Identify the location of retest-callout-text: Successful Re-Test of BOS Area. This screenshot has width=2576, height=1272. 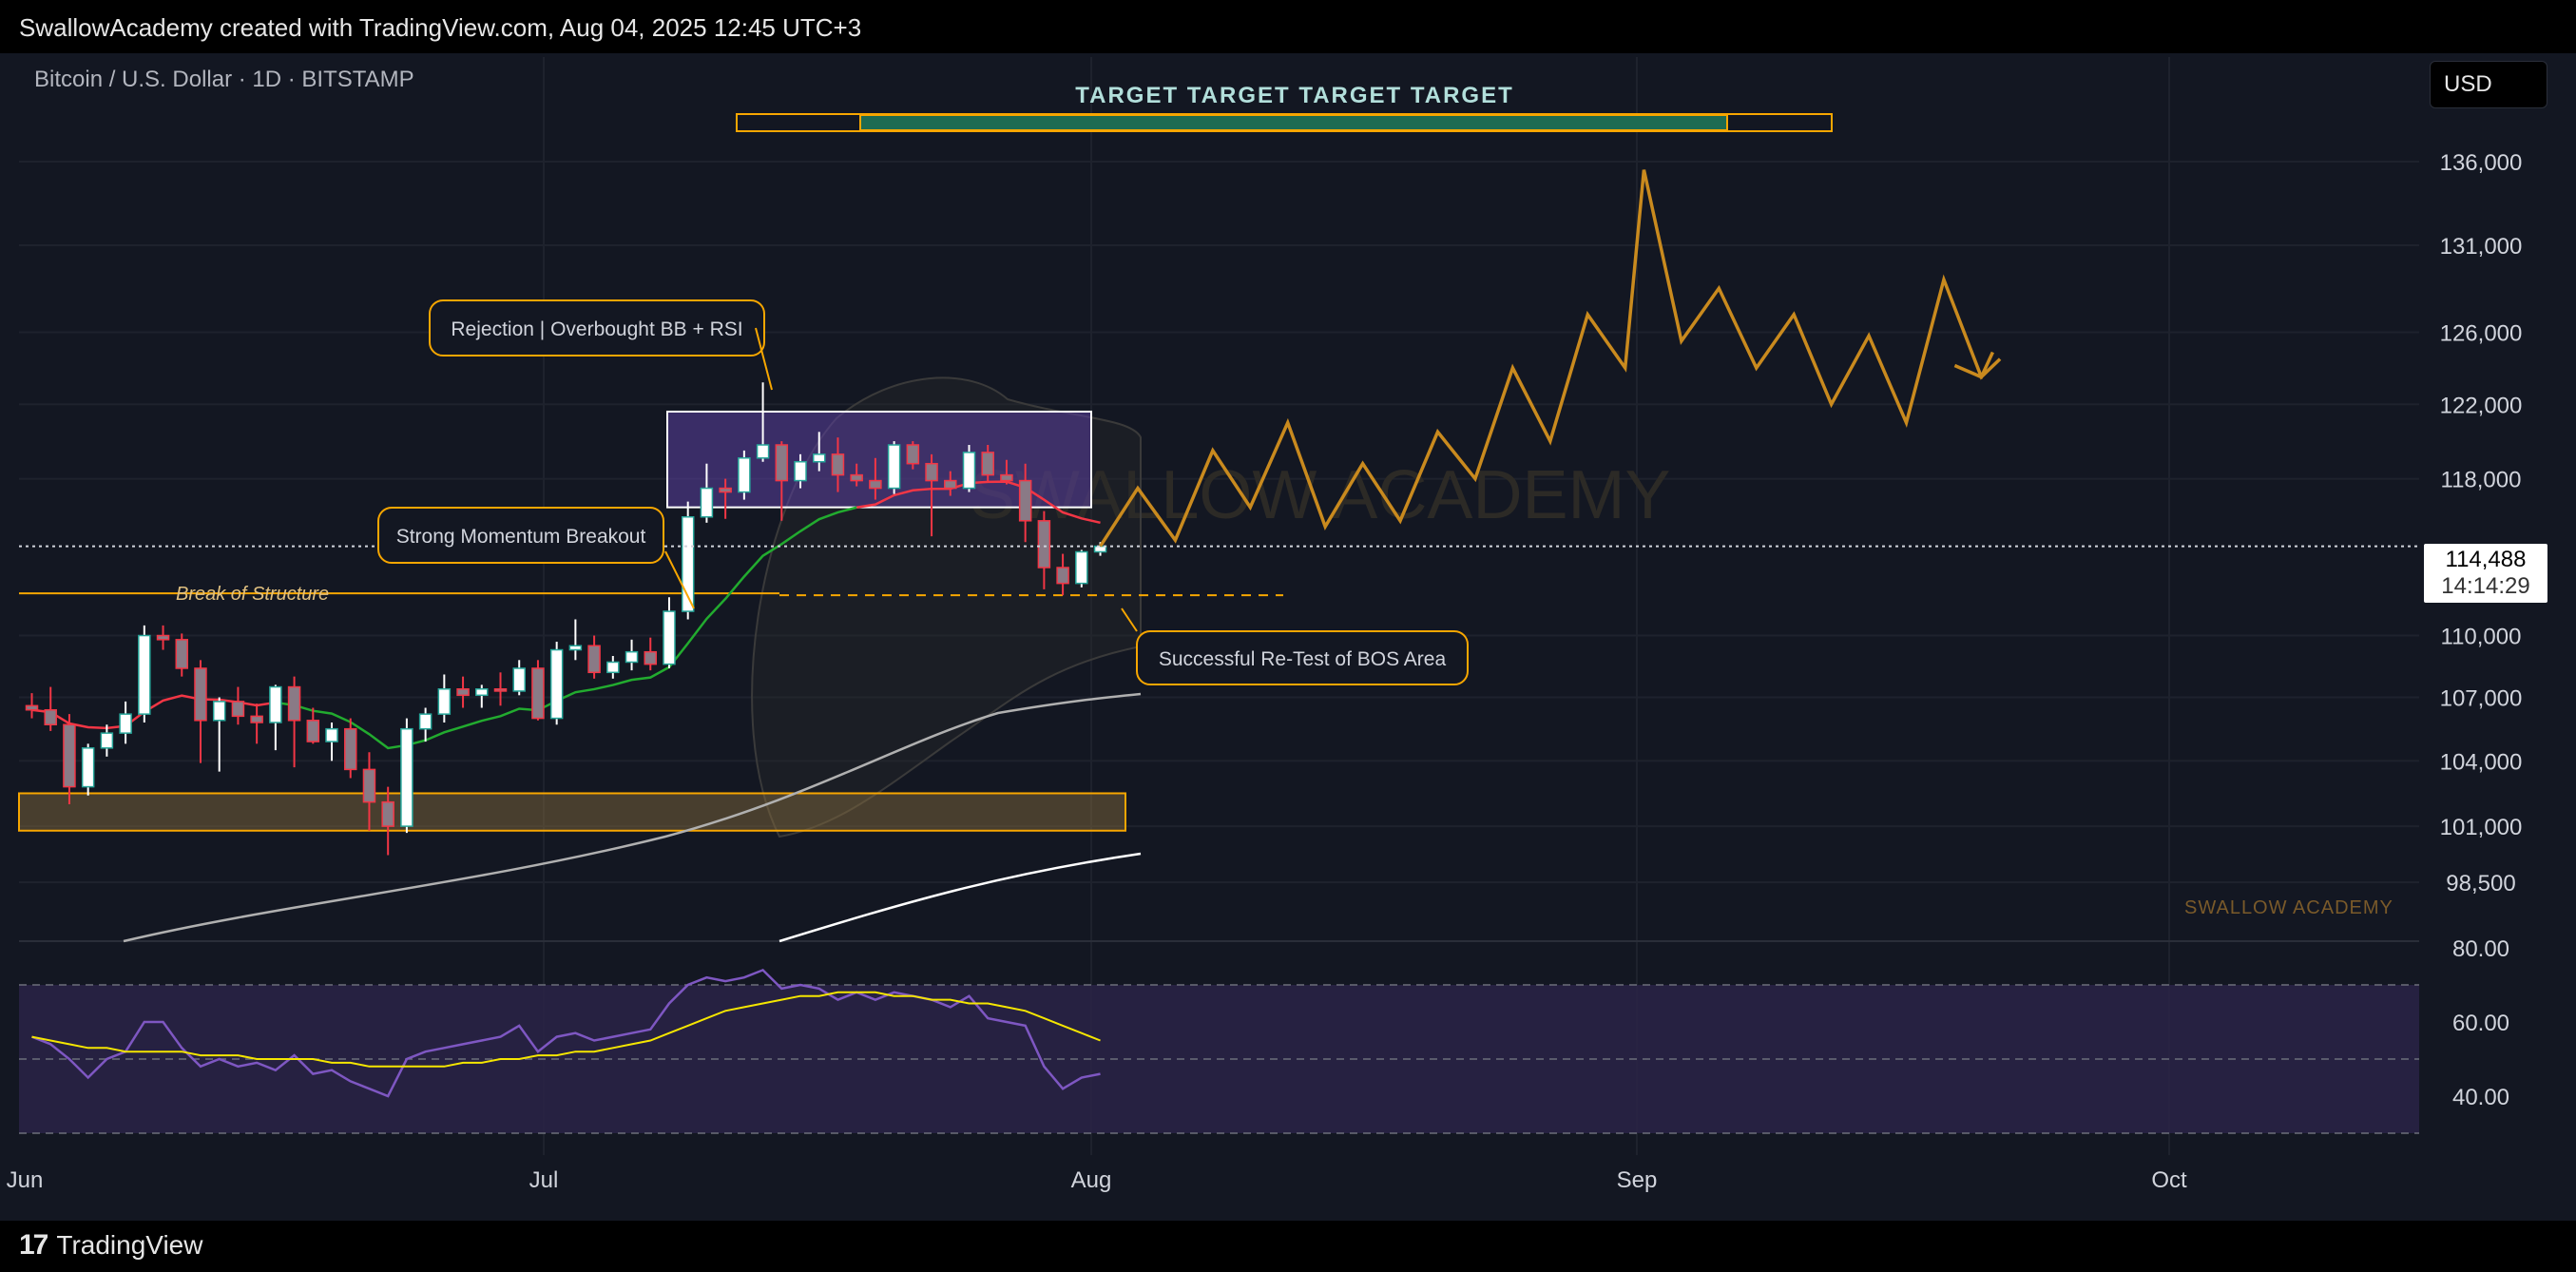
(1303, 659).